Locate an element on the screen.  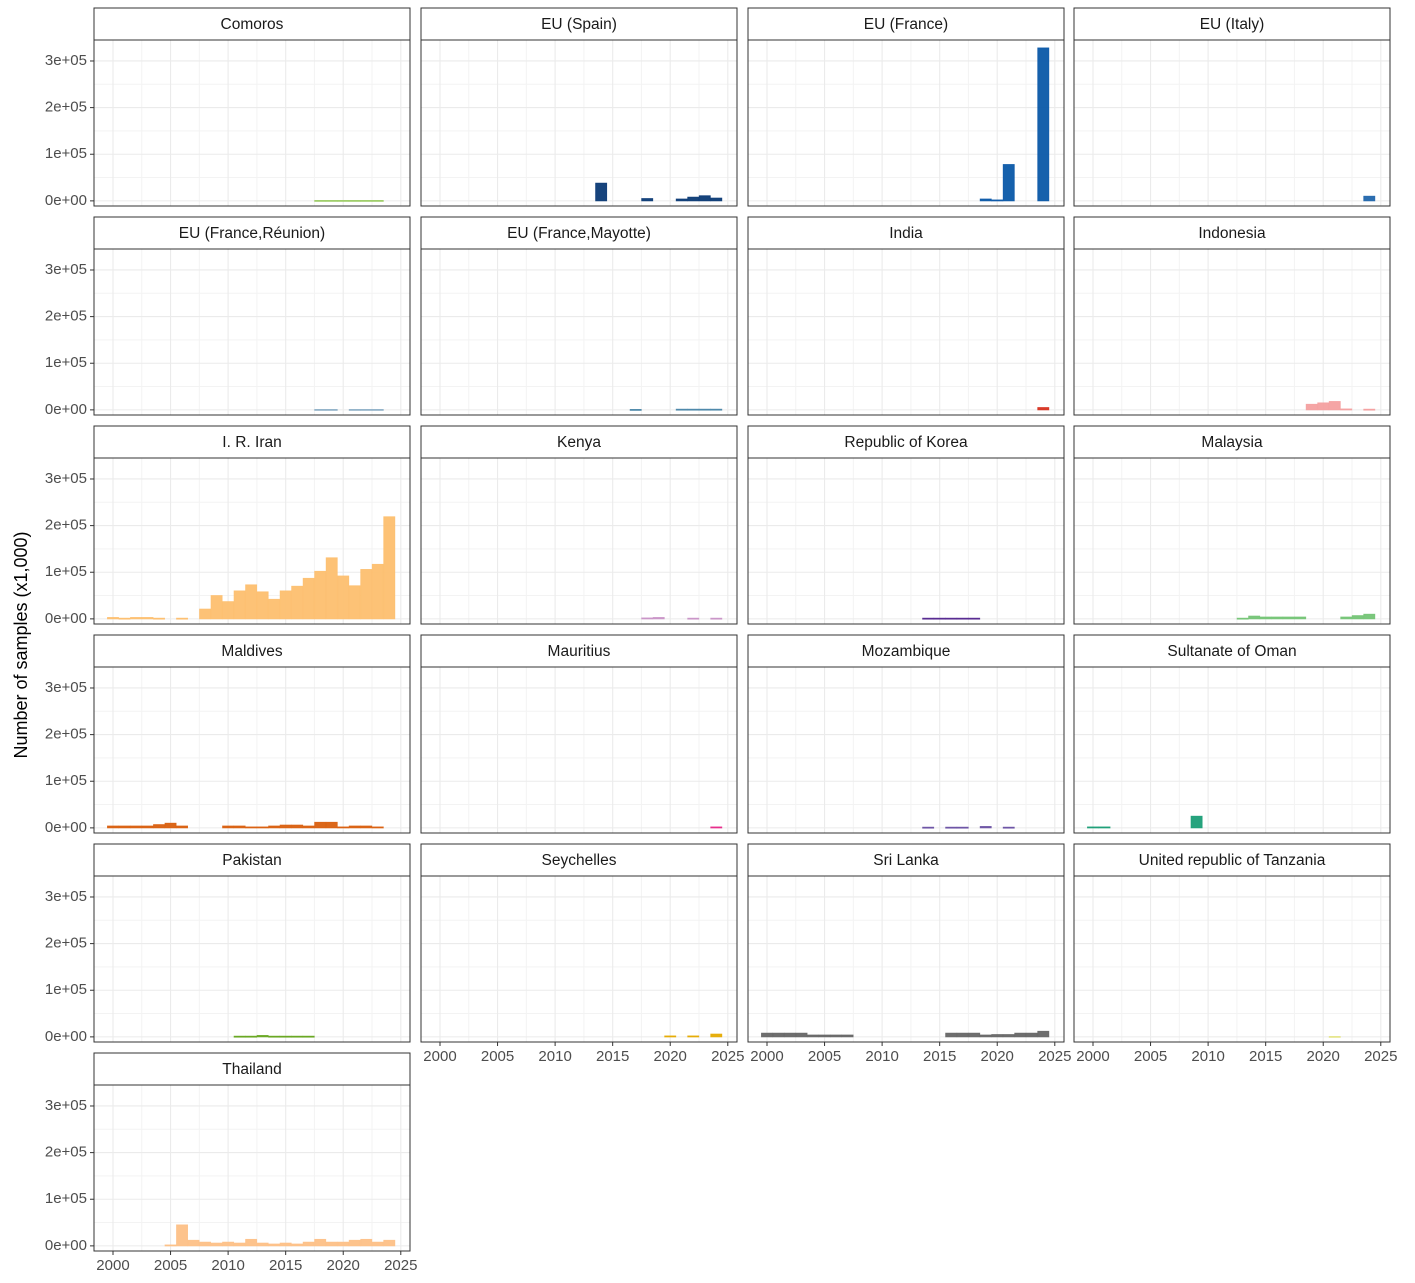
x-tick-label: 2000 is located at coordinates (1092, 1056).